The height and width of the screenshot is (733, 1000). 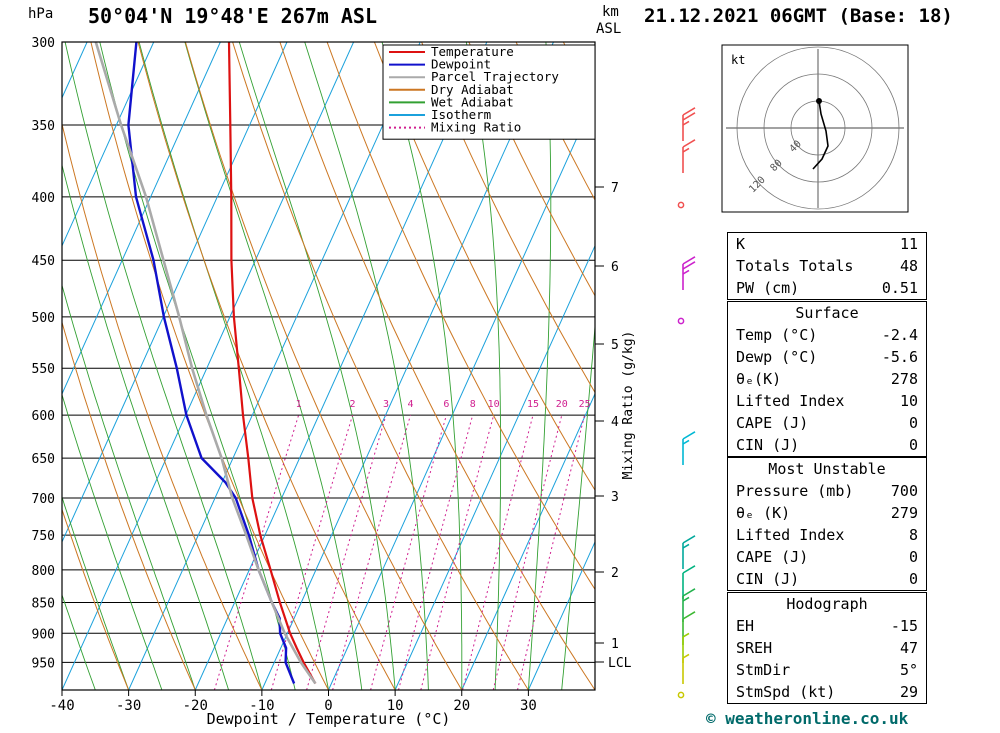 What do you see at coordinates (738, 60) in the screenshot?
I see `hodograph-unit-label: kt` at bounding box center [738, 60].